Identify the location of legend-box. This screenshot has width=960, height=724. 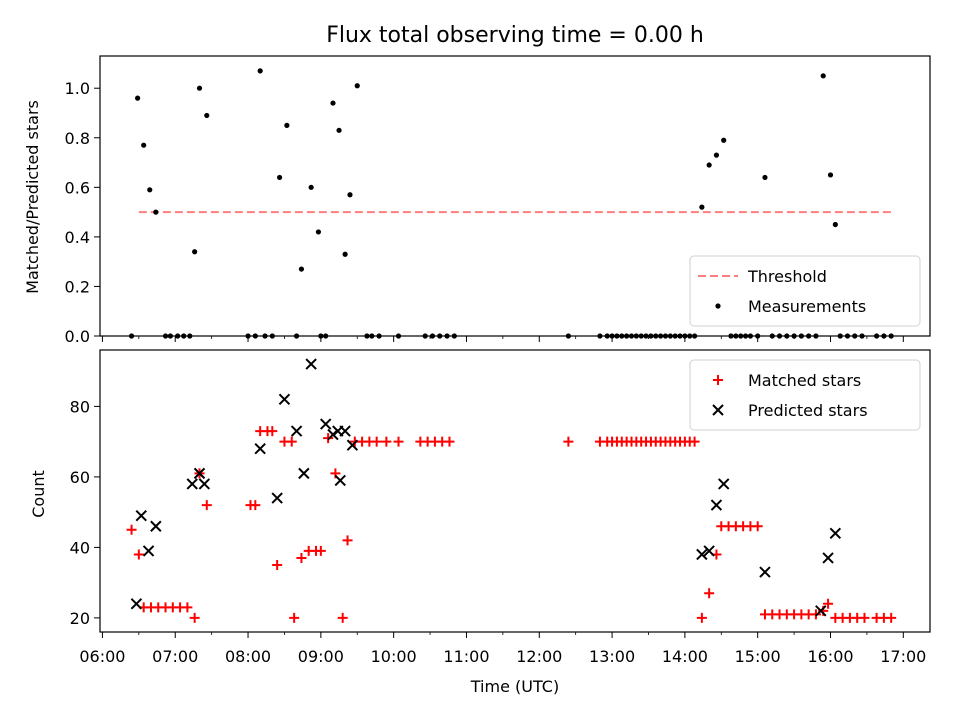
(805, 395).